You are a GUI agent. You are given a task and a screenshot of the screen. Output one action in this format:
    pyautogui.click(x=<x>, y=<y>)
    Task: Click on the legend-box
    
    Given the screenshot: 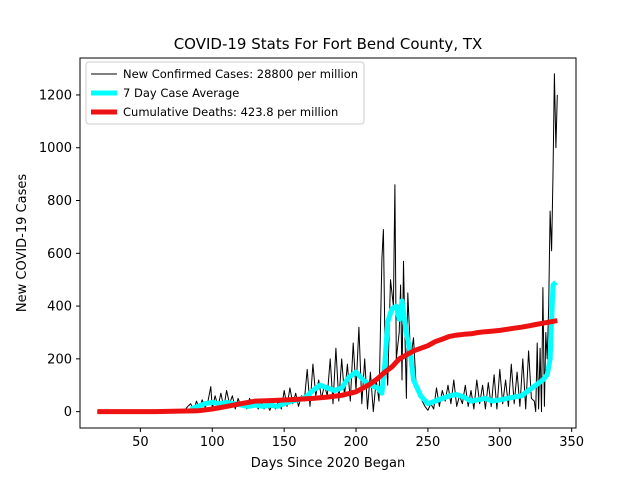 What is the action you would take?
    pyautogui.click(x=225, y=93)
    